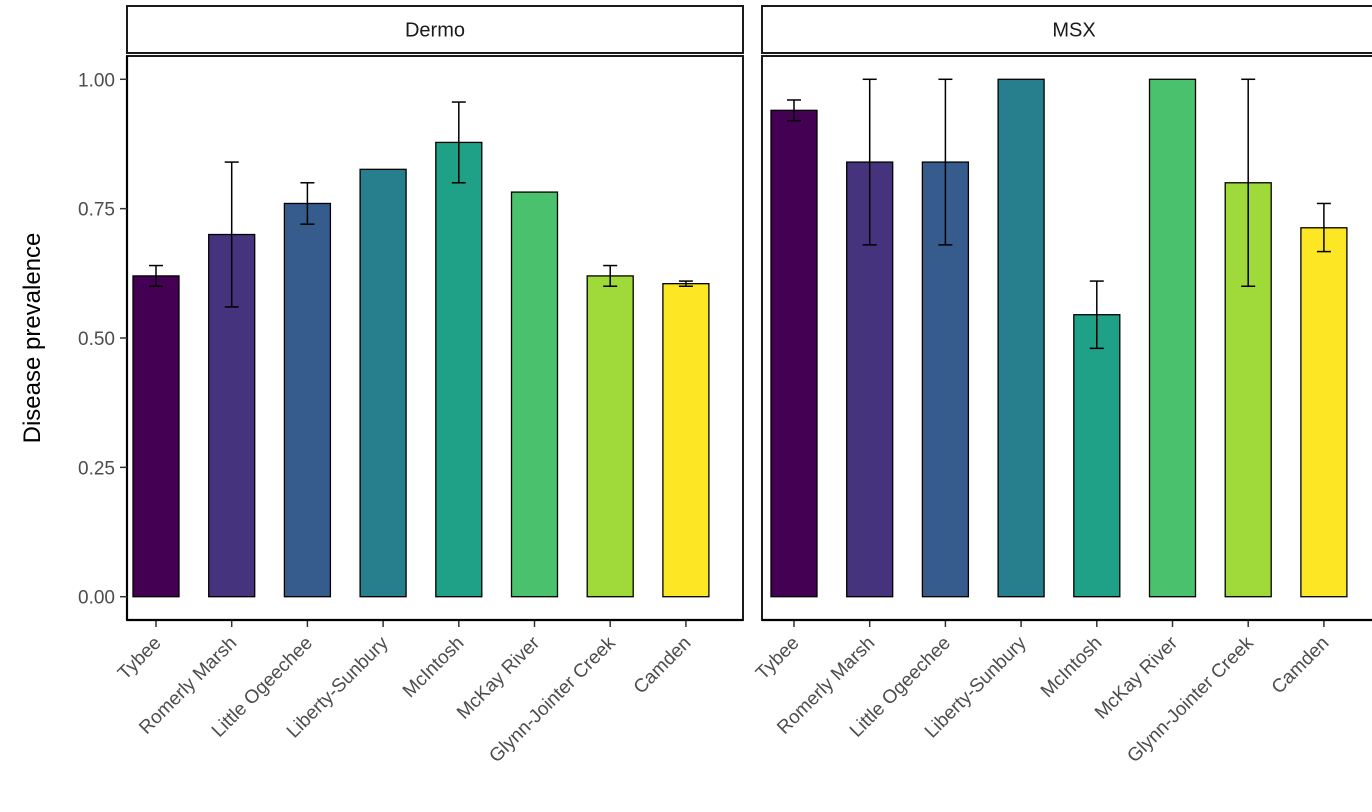  What do you see at coordinates (96, 598) in the screenshot?
I see `y-tick-label: 0.00` at bounding box center [96, 598].